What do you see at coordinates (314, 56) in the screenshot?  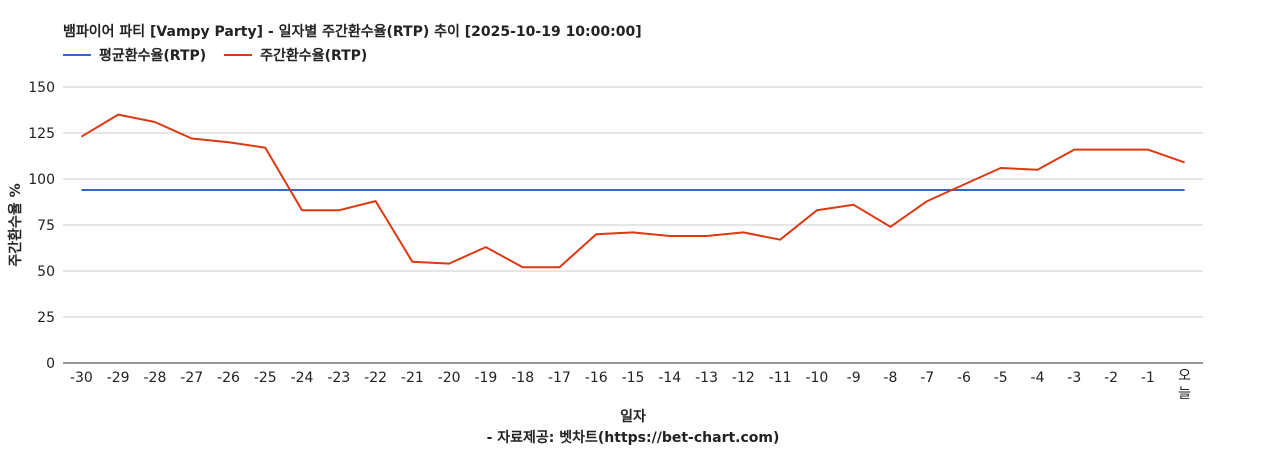 I see `legend-label-weekly: 주간환수율(RTP)` at bounding box center [314, 56].